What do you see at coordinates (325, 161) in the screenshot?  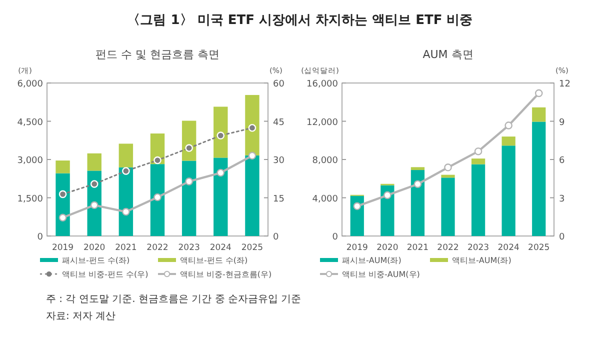 I see `y-tick-label: 8,000` at bounding box center [325, 161].